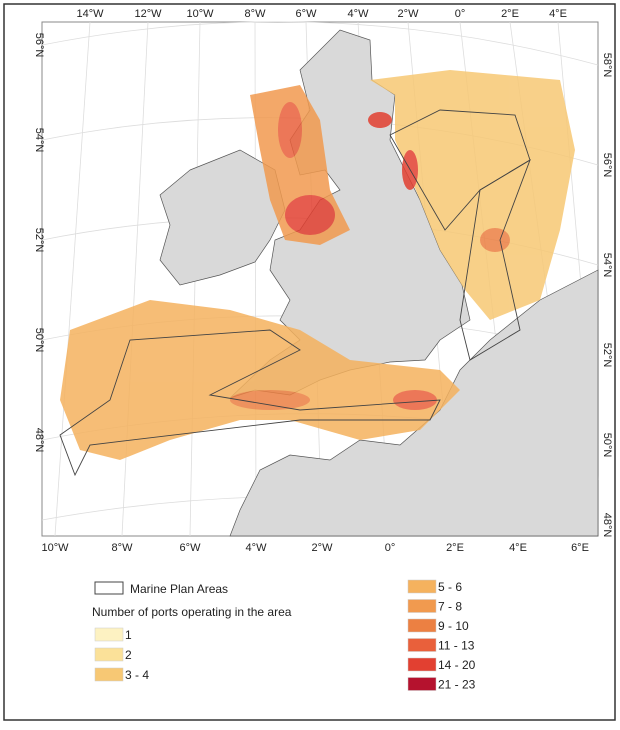  Describe the element at coordinates (39, 240) in the screenshot. I see `left-label: 52°N` at that location.